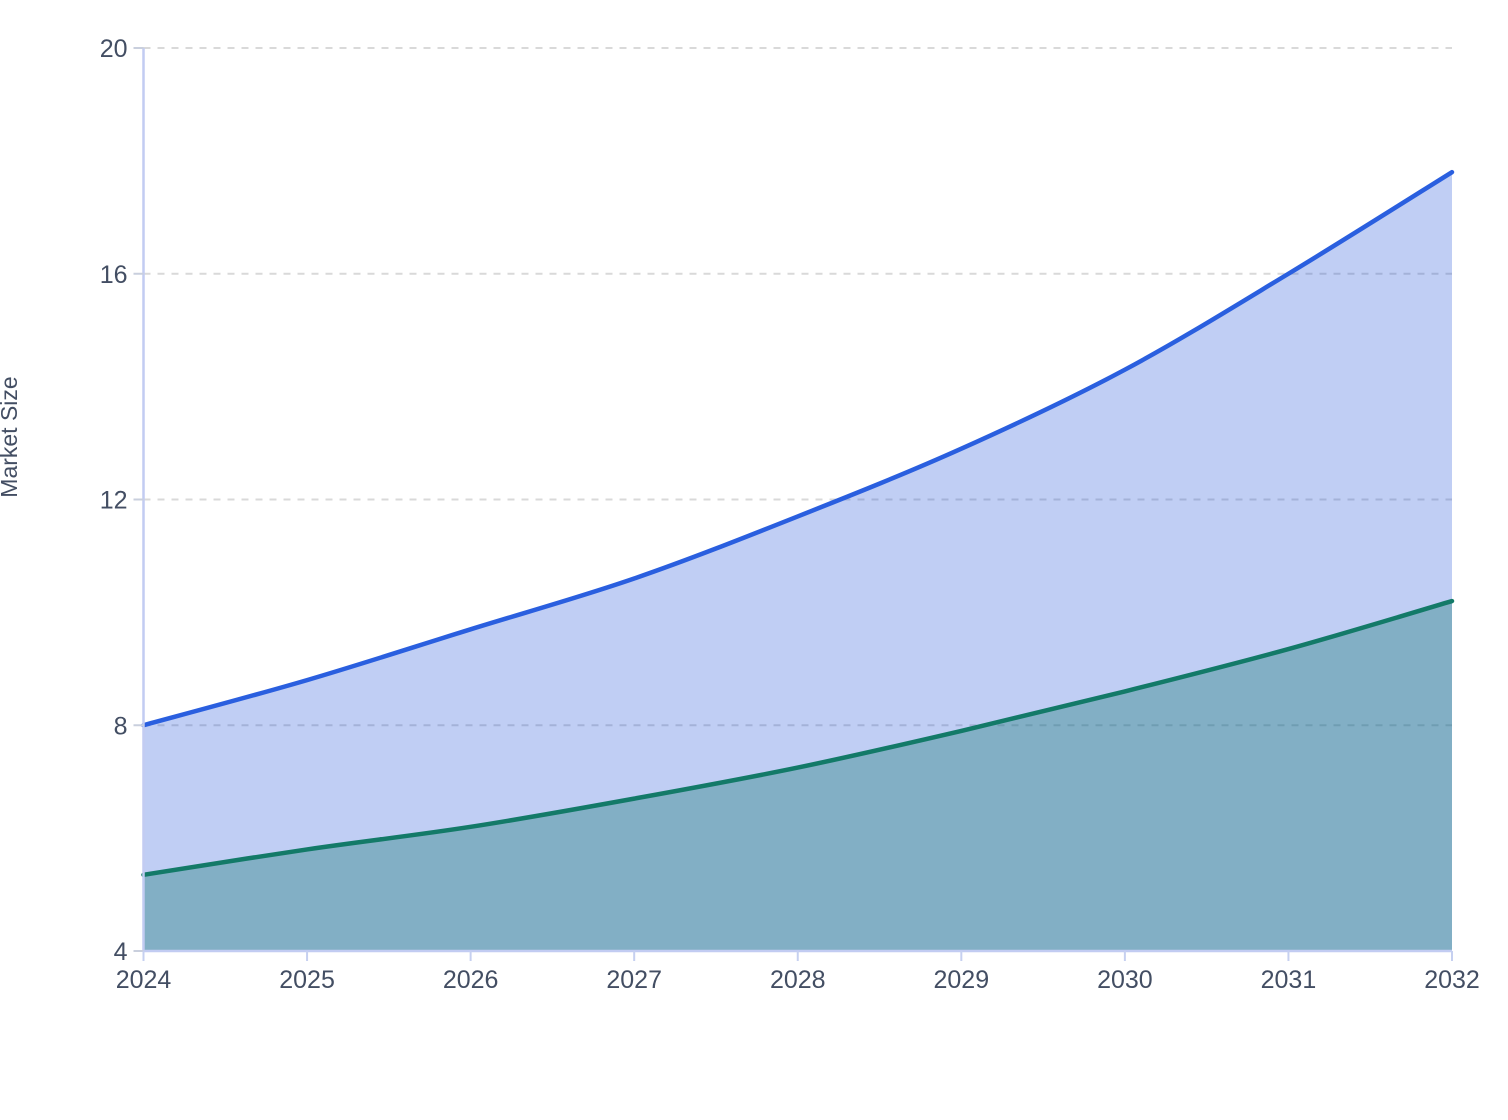  I want to click on x-tick-label-2031: 2031, so click(1289, 980).